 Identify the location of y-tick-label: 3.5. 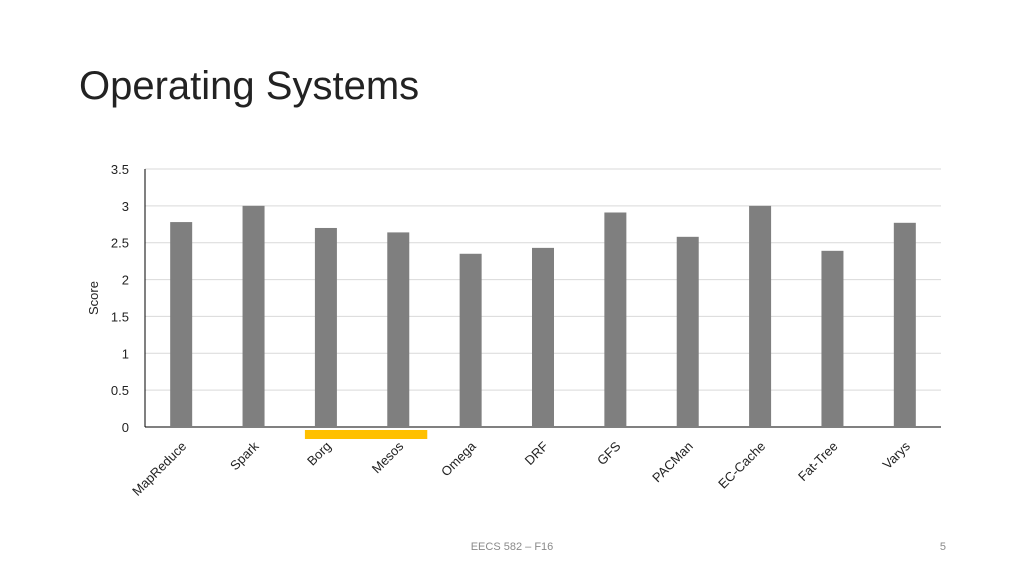
(120, 169).